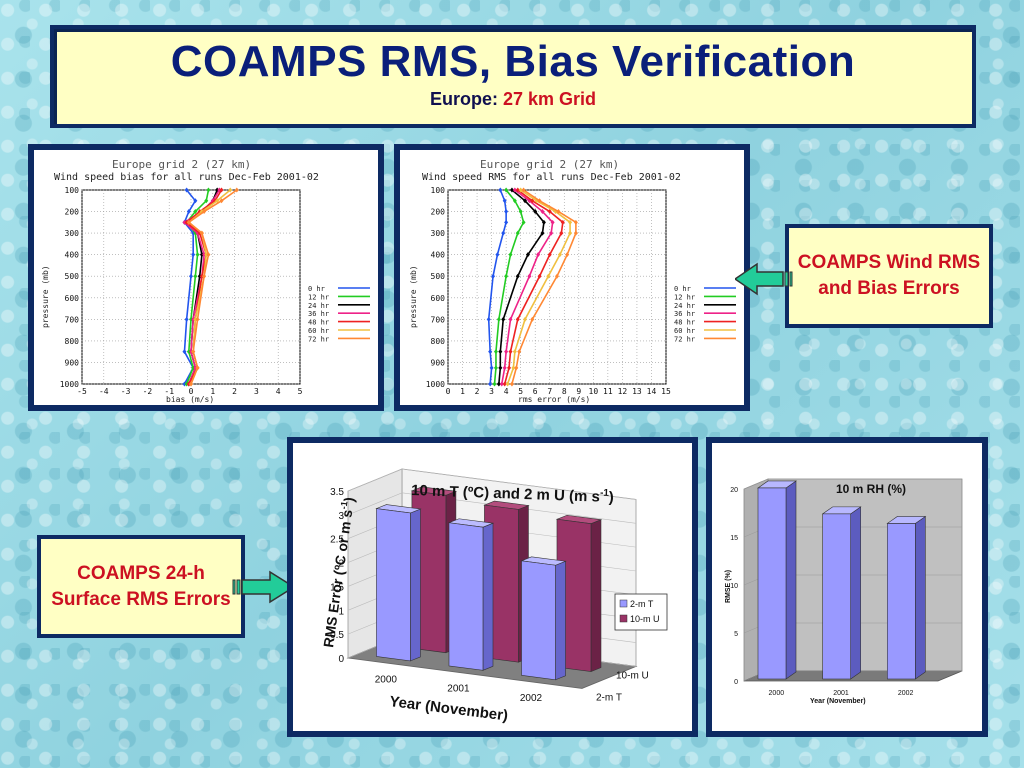 This screenshot has width=1024, height=768. What do you see at coordinates (477, 391) in the screenshot?
I see `rms-x-tick: 2` at bounding box center [477, 391].